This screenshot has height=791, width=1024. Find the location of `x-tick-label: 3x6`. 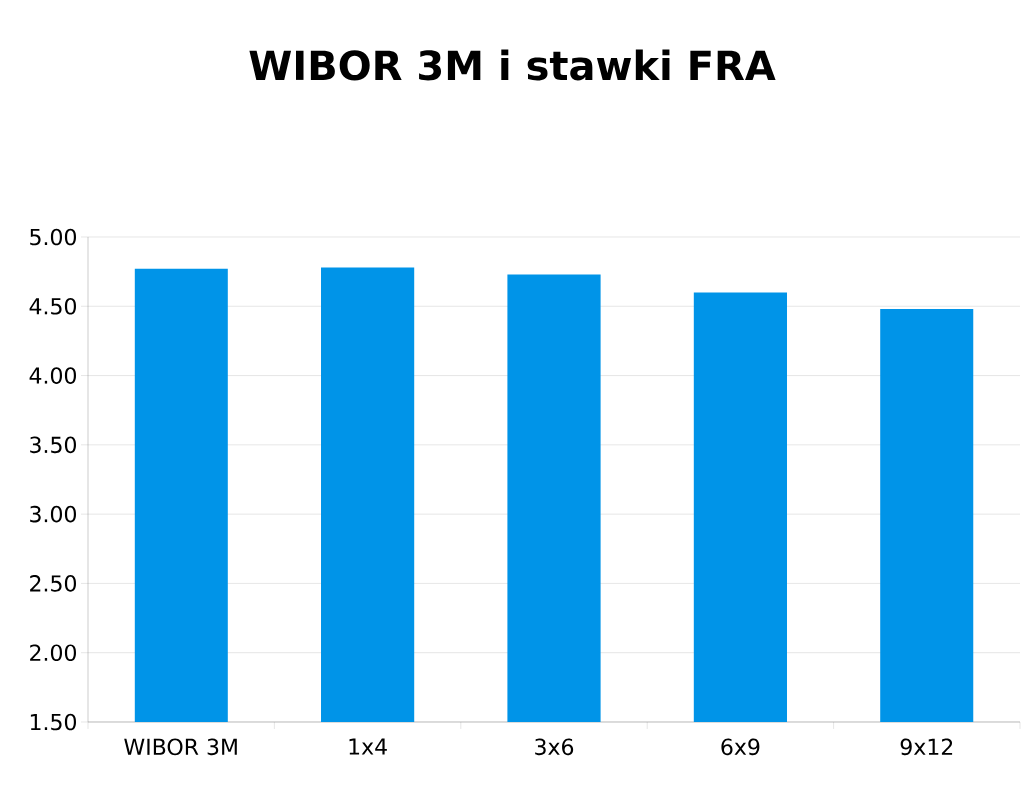

x-tick-label: 3x6 is located at coordinates (554, 747).